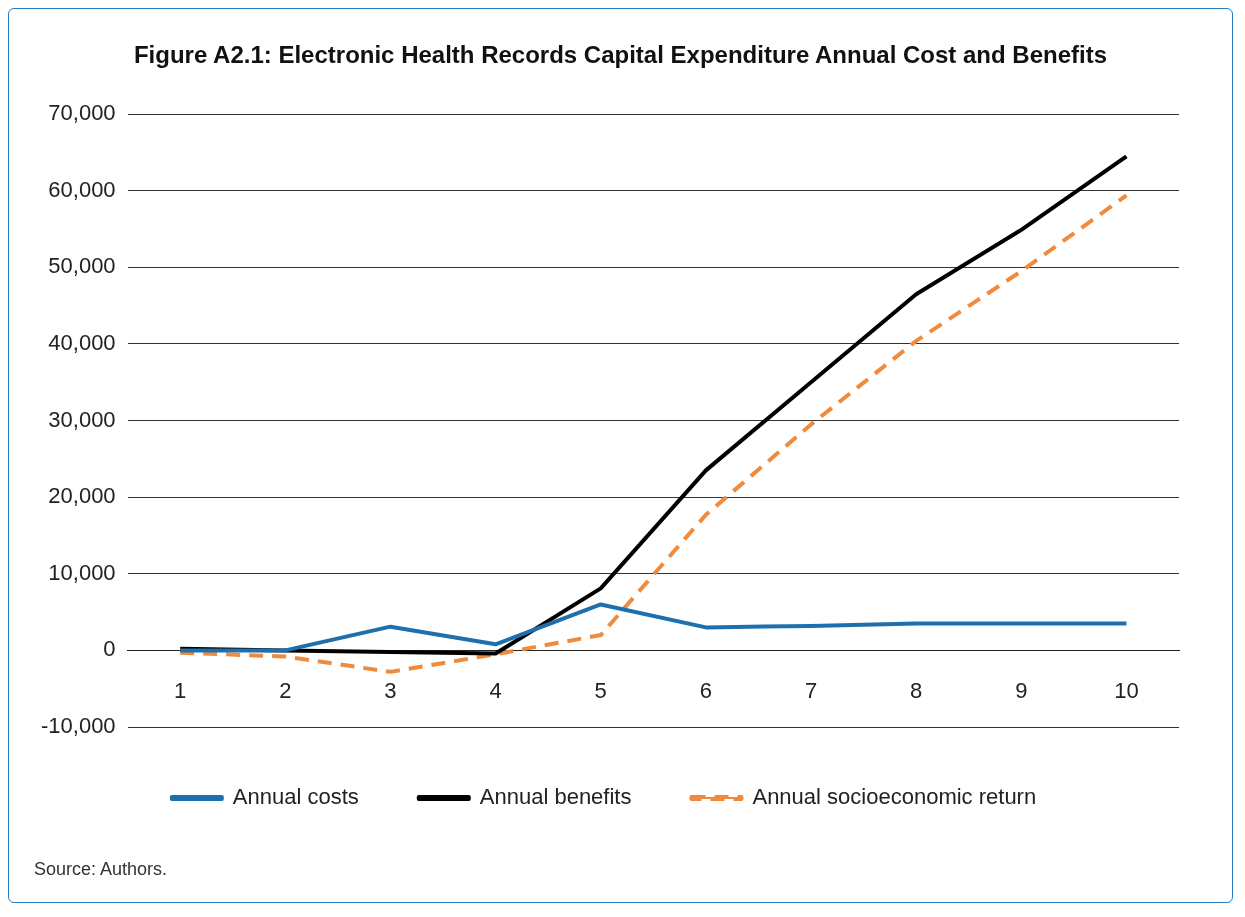  What do you see at coordinates (894, 797) in the screenshot?
I see `legend-label: Annual socioeconomic return` at bounding box center [894, 797].